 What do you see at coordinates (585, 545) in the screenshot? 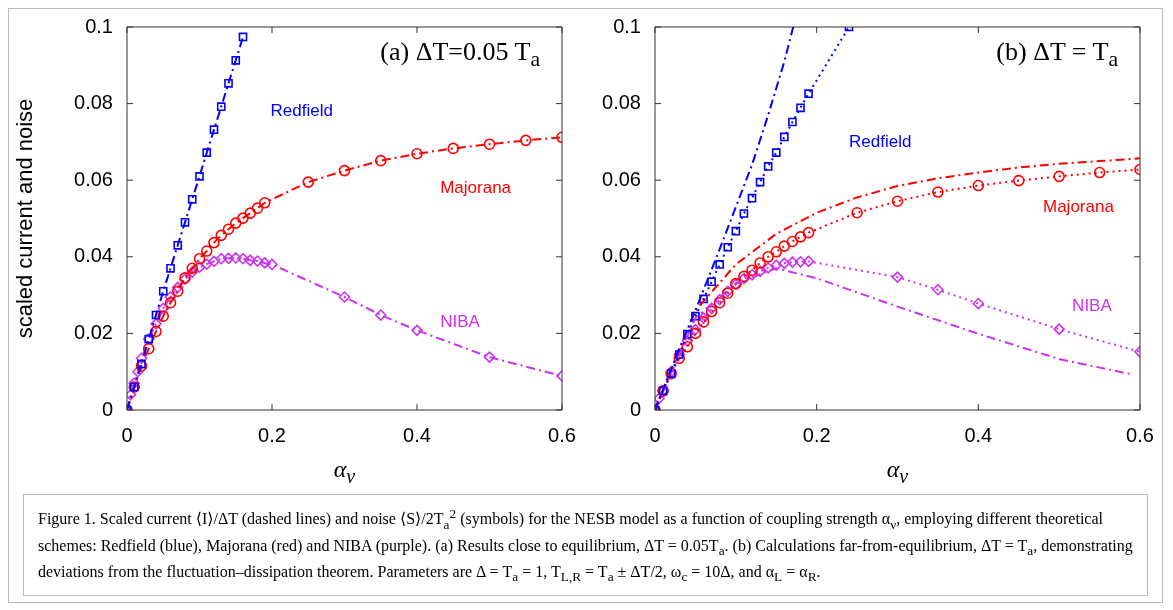
I see `text: Figure 1. Scaled current ⟨I⟩/ΔT (dashed lines) and noise ⟨S⟩/2T$_{a}$$^{2}$ (symbols) for the NESB model as a function of coupling strength α$_{ν}$, employing different theoretical schemes: Redfield (blue), Majorana (red) and NIBA (purple). (a) Results close to equilibrium, ΔT = 0.05T$_{a}$. (b) Calculations far-from-equilibrium, ΔT = T$_{a}$, demonstrating deviations from the fluctuation–dissipation theorem. Parameters are Δ = T$_{a}$ = 1, T$_{L,R}$ = T$_{a}$ ± ΔT/2, ω$_{c}$ = 10Δ, and α$_{L}$ = α$_{R}$.` at bounding box center [585, 545].